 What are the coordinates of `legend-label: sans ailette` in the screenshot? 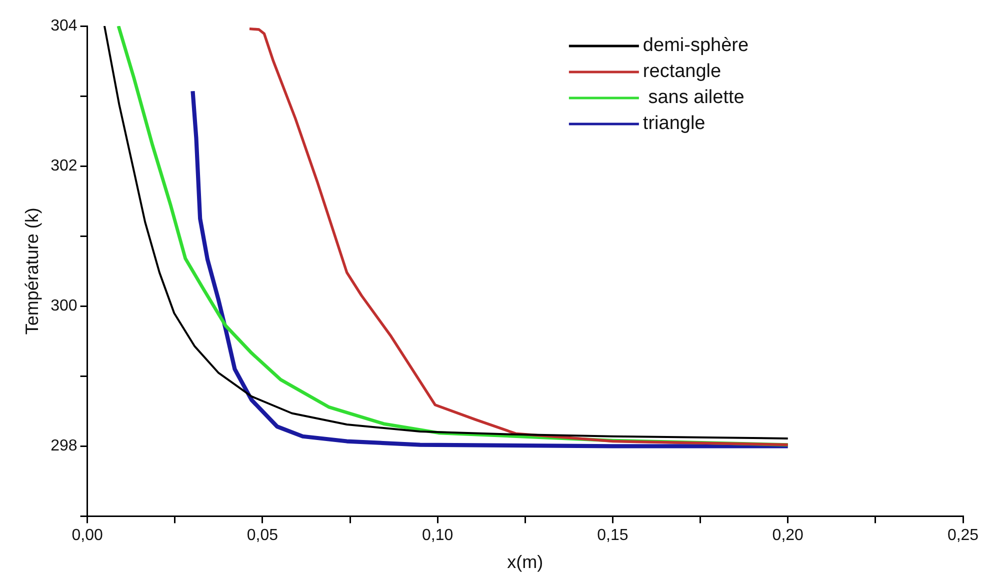 It's located at (693, 97).